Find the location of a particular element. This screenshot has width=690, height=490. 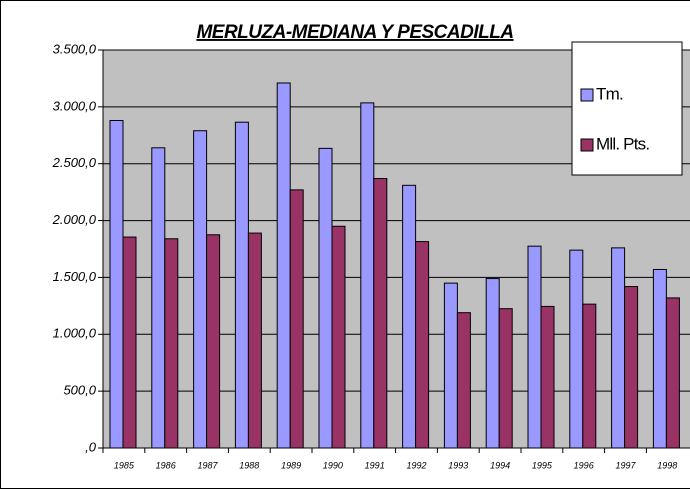

x-tick-label: 1986 is located at coordinates (166, 465).